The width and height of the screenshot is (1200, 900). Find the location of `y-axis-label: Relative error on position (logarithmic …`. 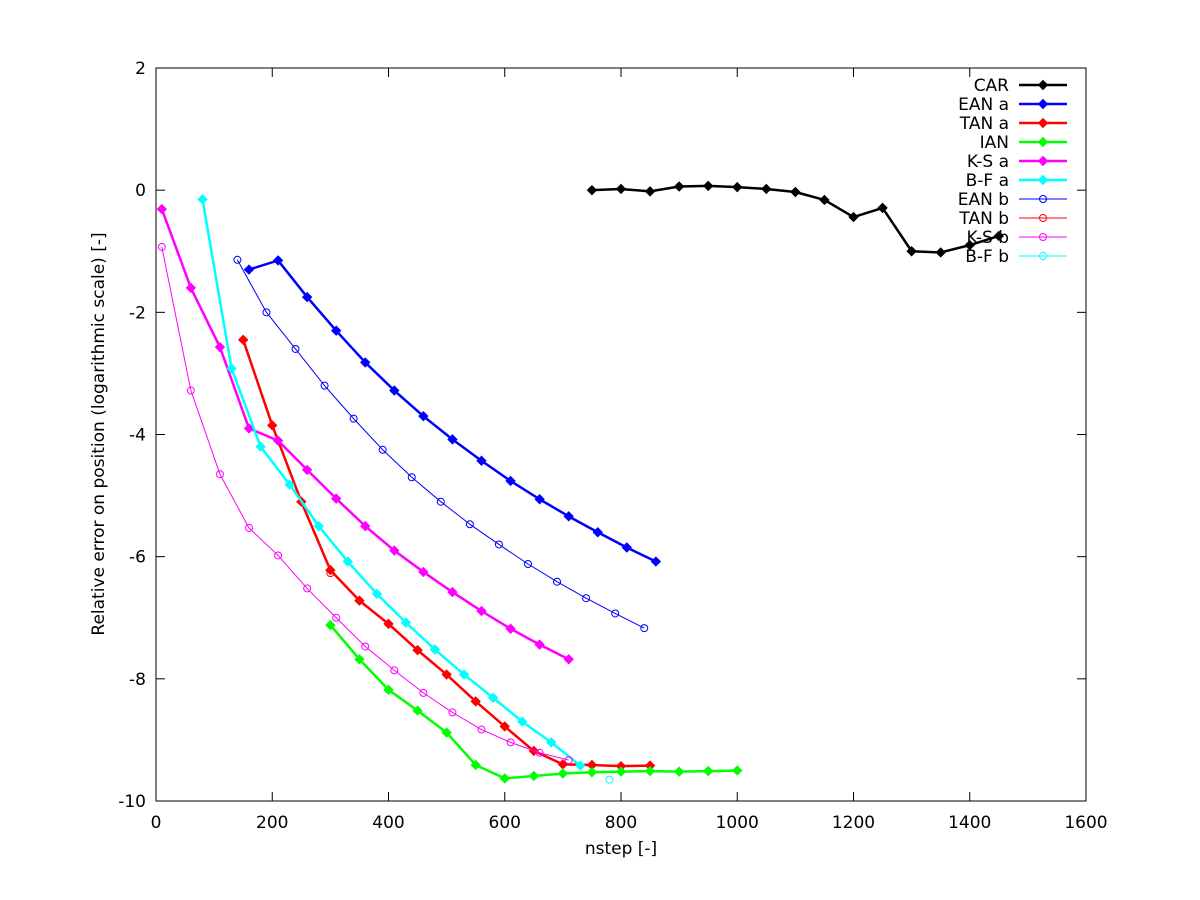

y-axis-label: Relative error on position (logarithmic … is located at coordinates (99, 433).